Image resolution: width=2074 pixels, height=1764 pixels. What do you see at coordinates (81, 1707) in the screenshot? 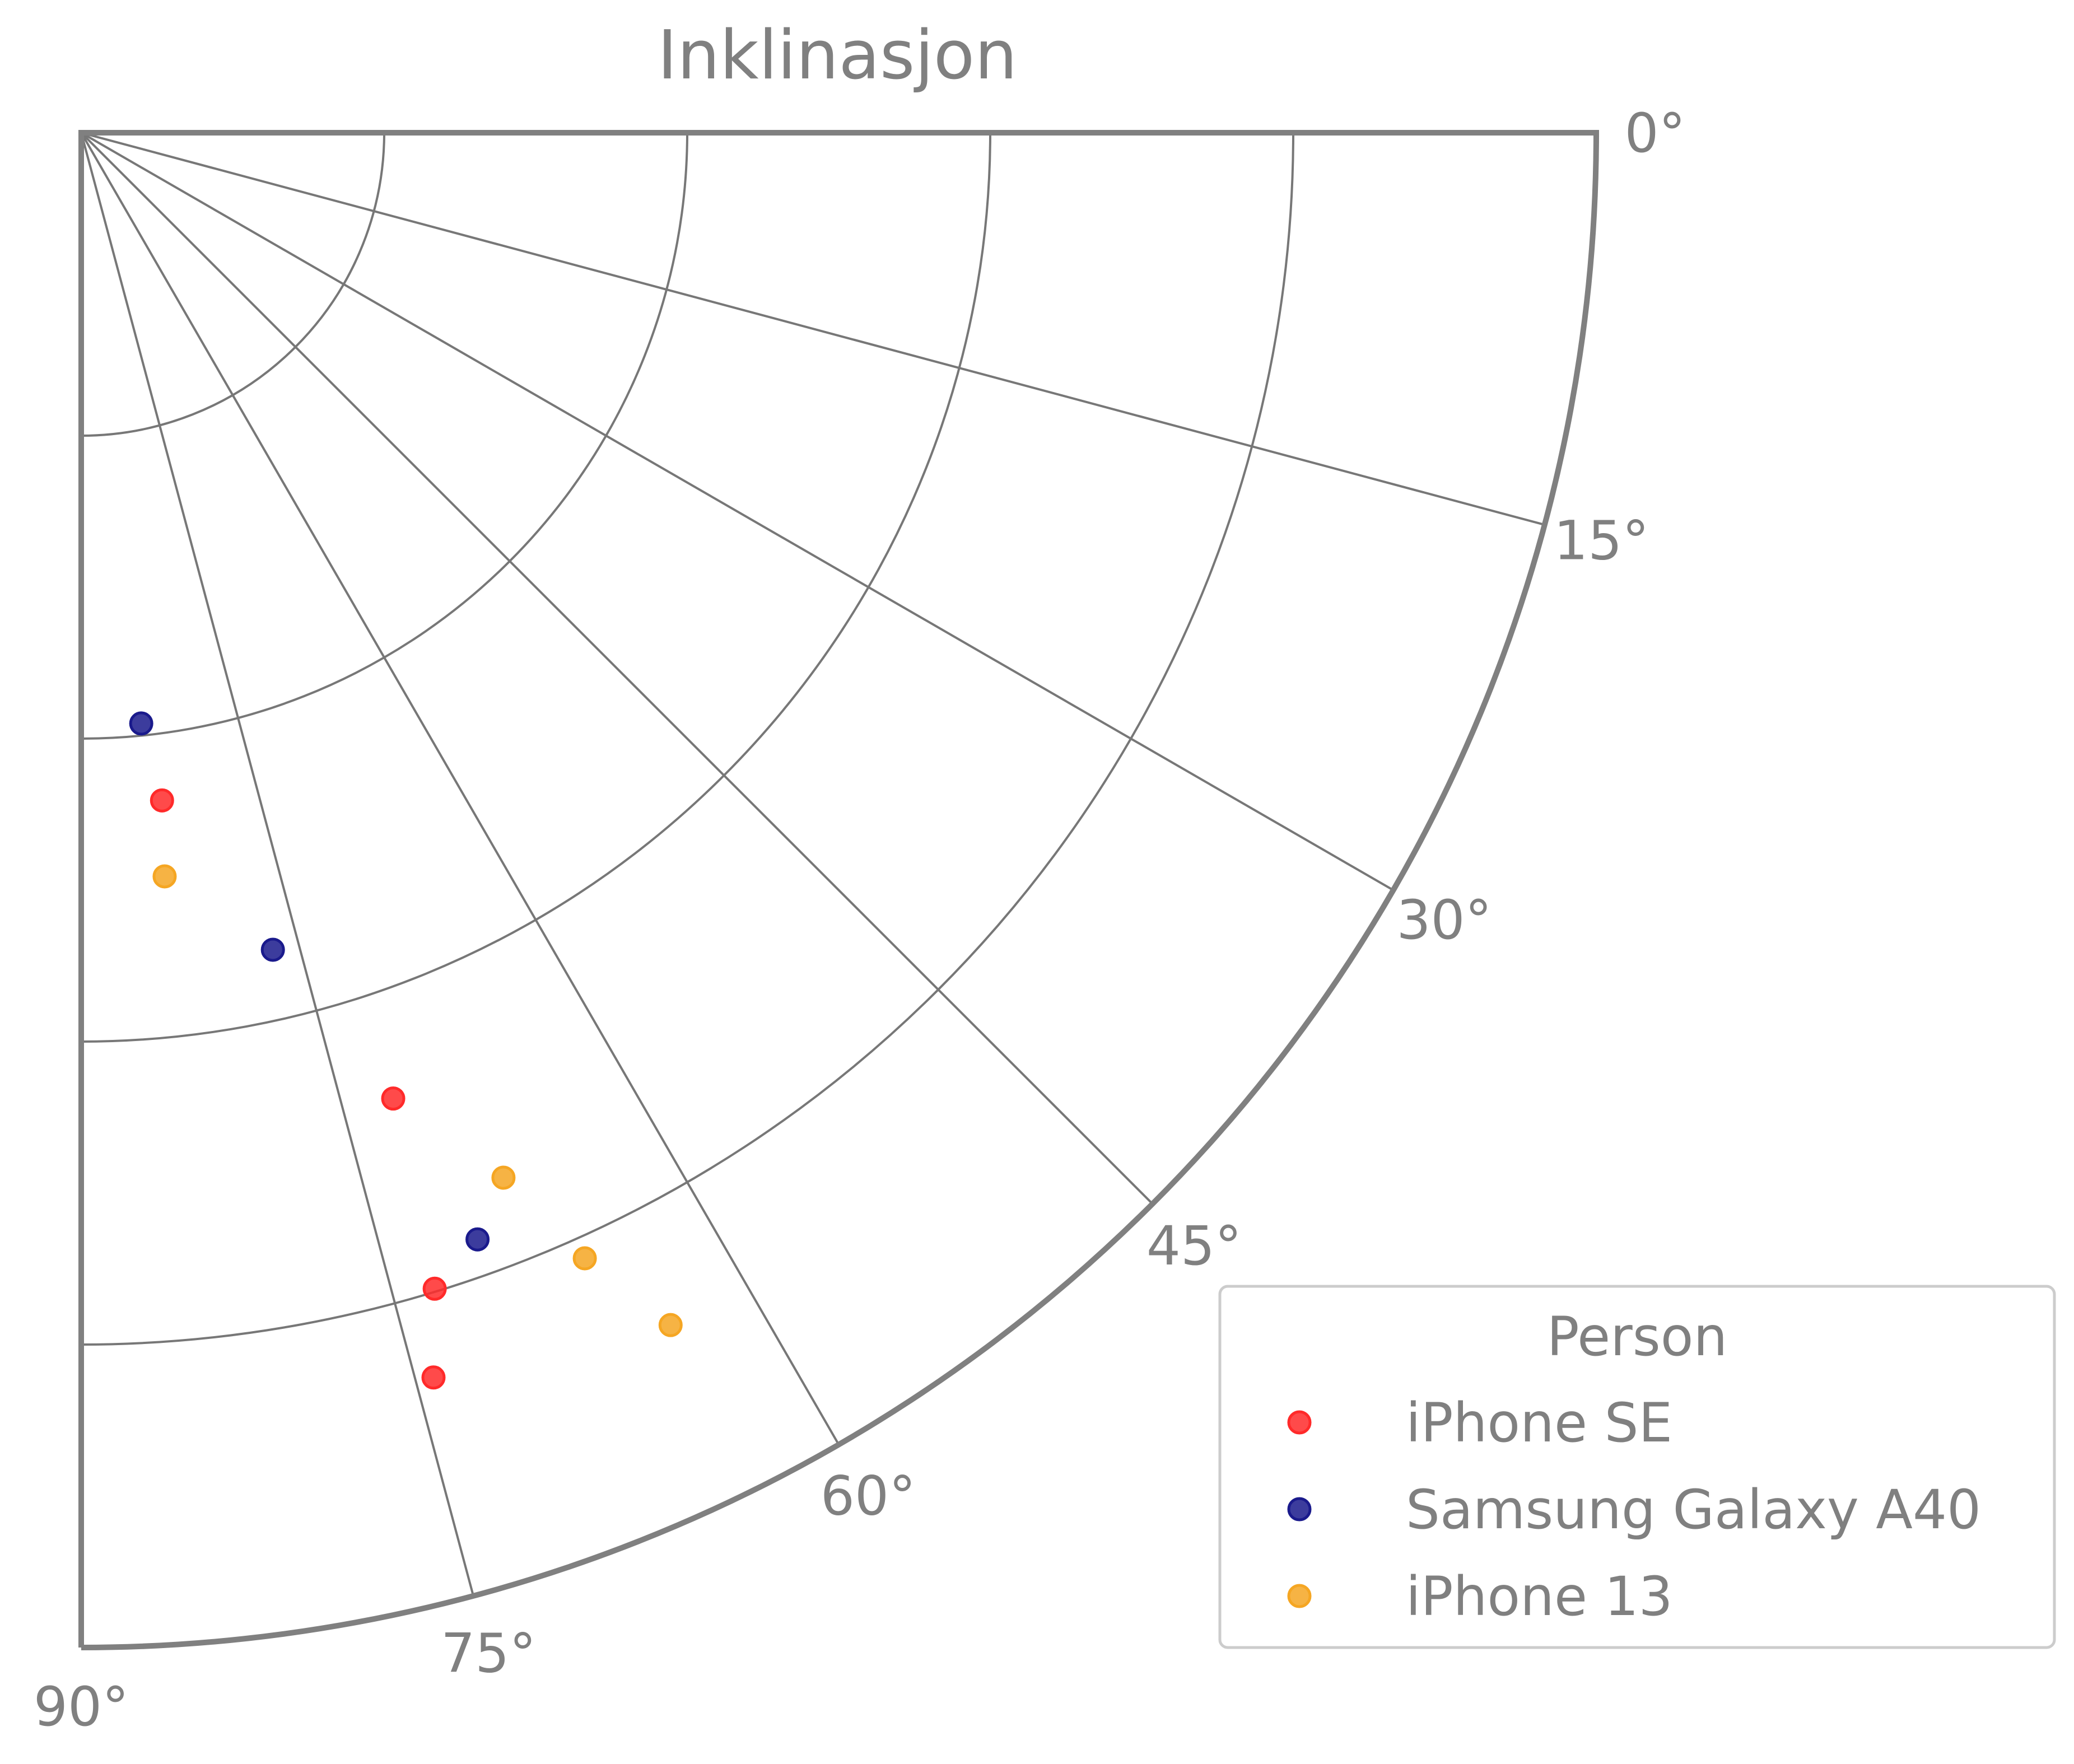
I see `theta-tick-label: 90°` at bounding box center [81, 1707].